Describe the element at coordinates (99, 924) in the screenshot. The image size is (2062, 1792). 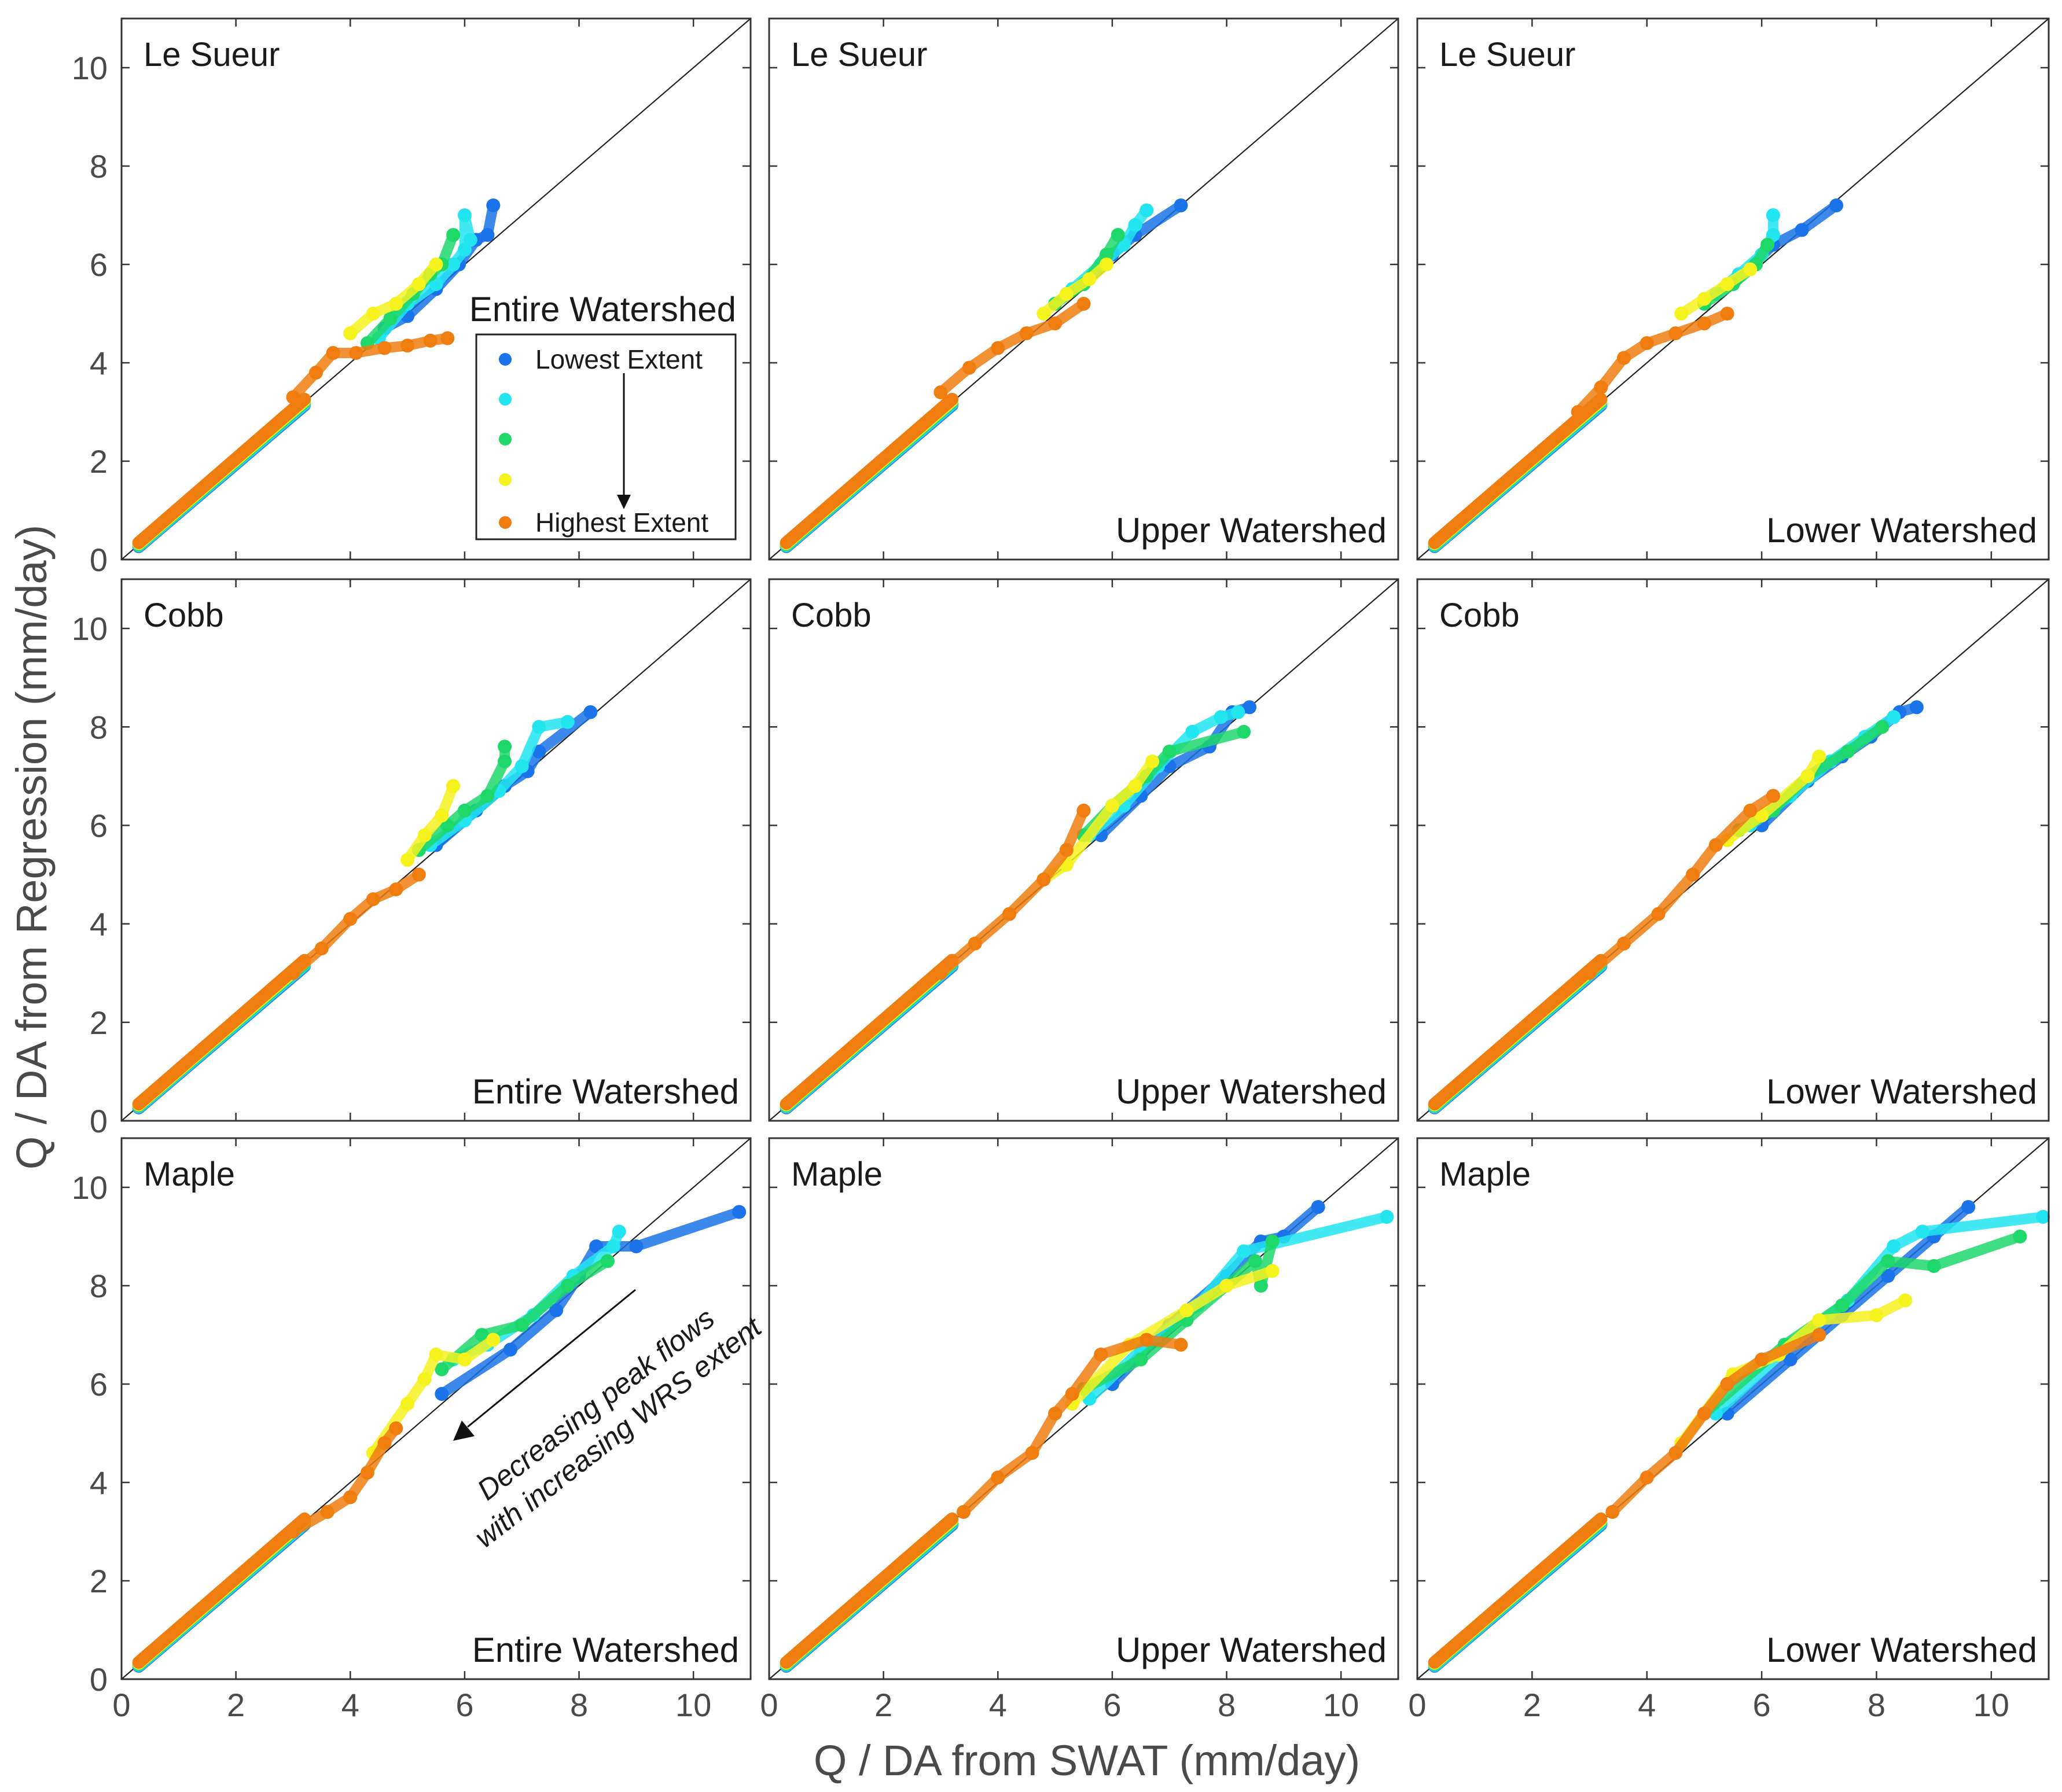
I see `y-tick-label: 4` at that location.